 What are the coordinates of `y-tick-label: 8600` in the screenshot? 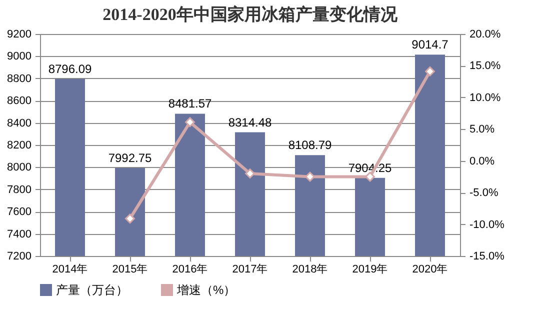 It's located at (19, 101).